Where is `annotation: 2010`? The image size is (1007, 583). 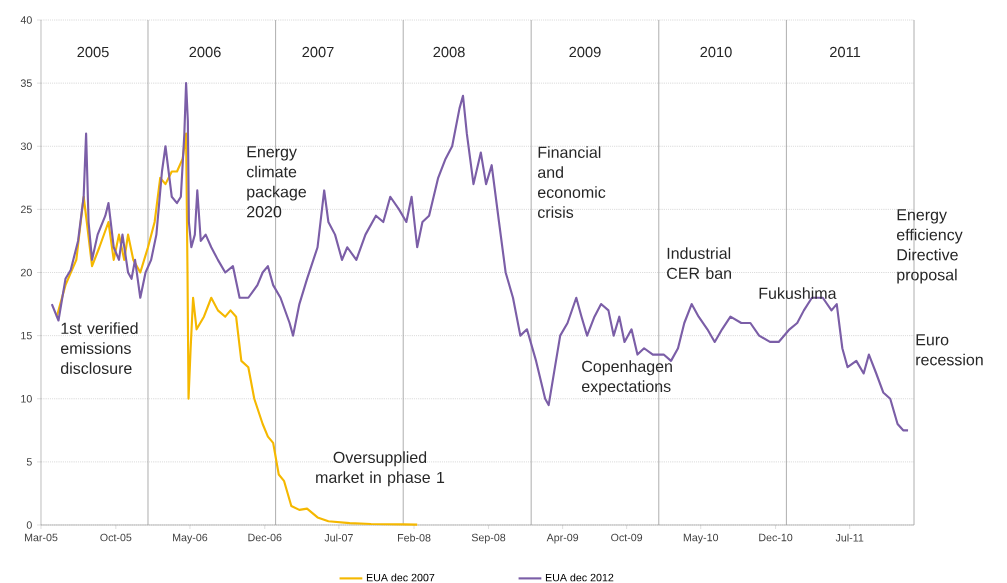 annotation: 2010 is located at coordinates (716, 52).